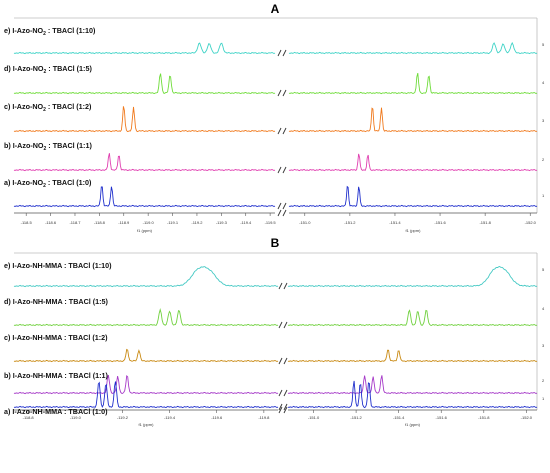 The height and width of the screenshot is (473, 550). Describe the element at coordinates (69, 145) in the screenshot. I see `series-label-tail: : TBACl (1:1)` at that location.